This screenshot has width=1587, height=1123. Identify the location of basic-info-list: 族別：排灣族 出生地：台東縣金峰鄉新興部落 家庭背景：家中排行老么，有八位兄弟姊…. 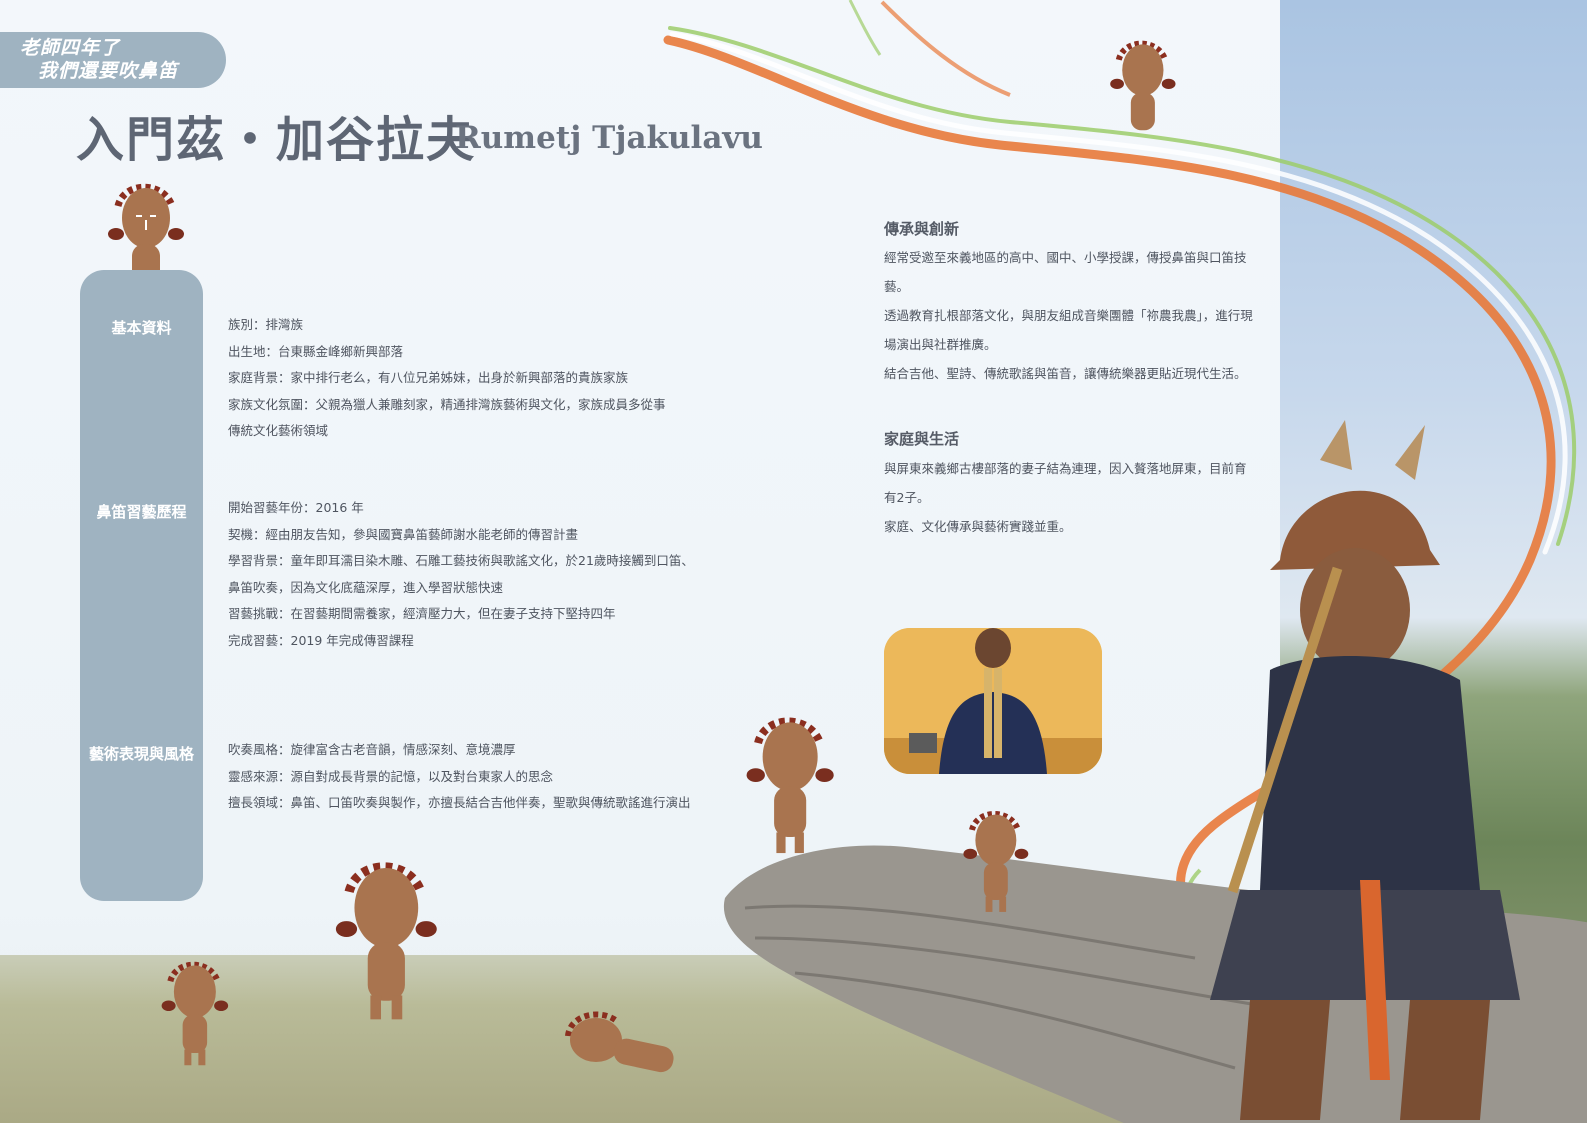
(447, 378).